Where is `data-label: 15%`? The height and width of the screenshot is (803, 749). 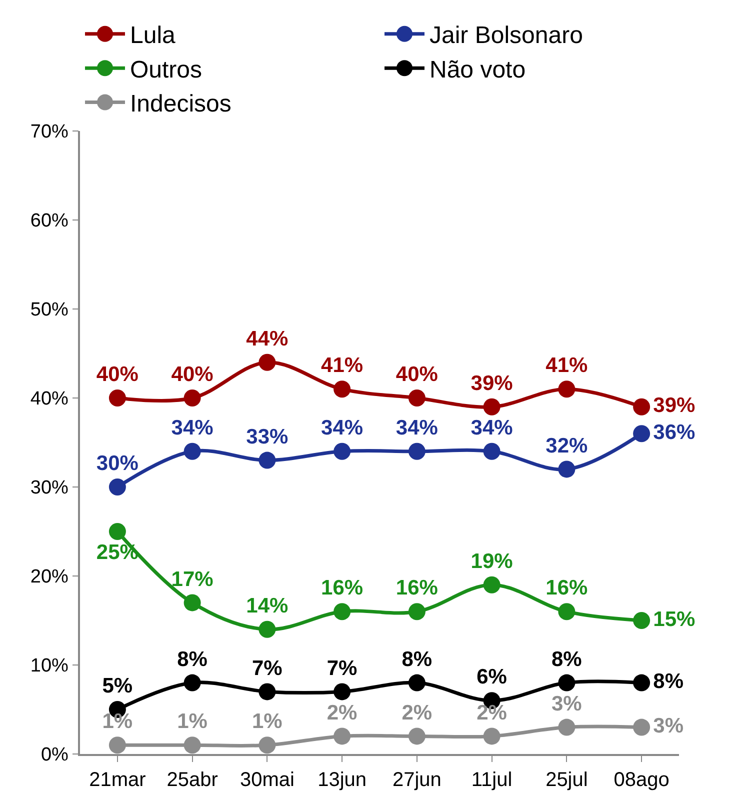 data-label: 15% is located at coordinates (674, 619).